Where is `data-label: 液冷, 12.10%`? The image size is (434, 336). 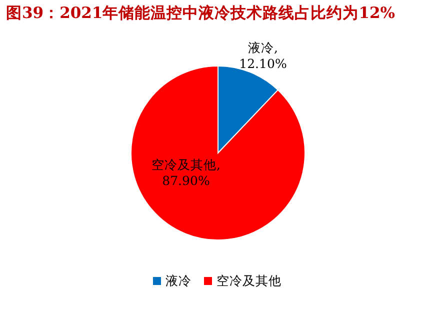 data-label: 液冷, 12.10% is located at coordinates (263, 56).